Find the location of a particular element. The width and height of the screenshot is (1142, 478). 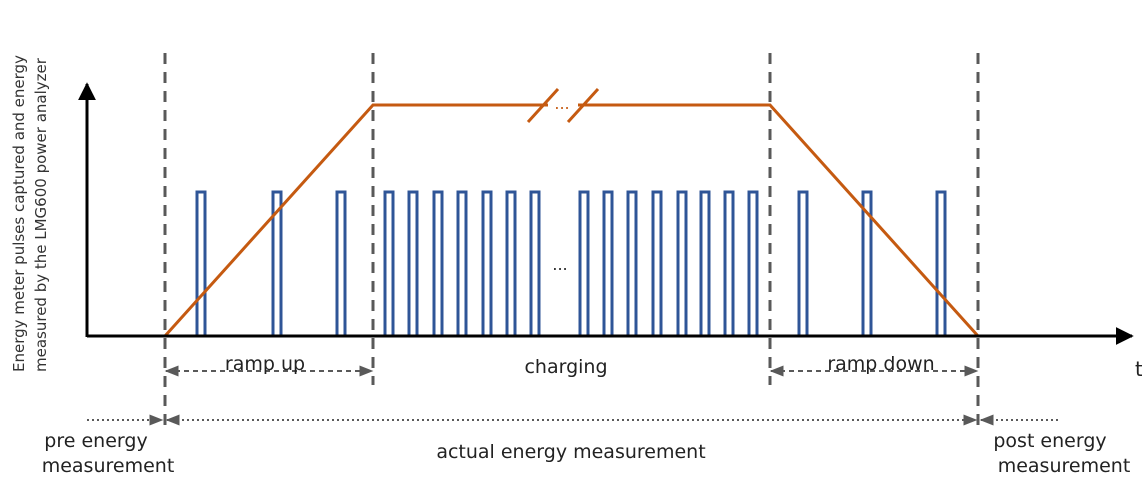

actual-measurement-label: actual energy measurement is located at coordinates (570, 452).